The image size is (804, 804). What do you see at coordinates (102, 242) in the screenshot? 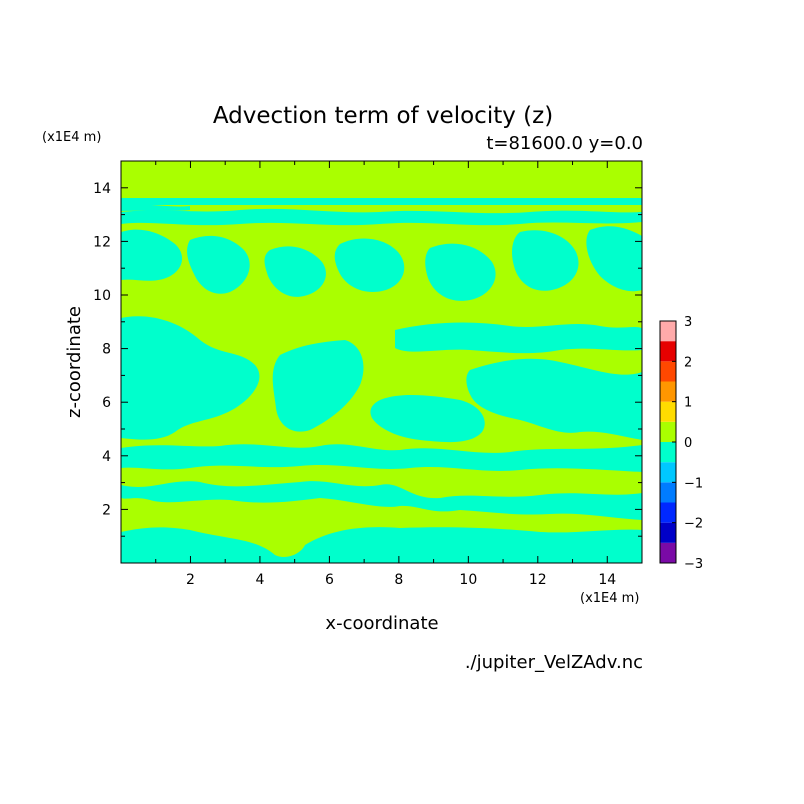
I see `y-tick-label: 12` at bounding box center [102, 242].